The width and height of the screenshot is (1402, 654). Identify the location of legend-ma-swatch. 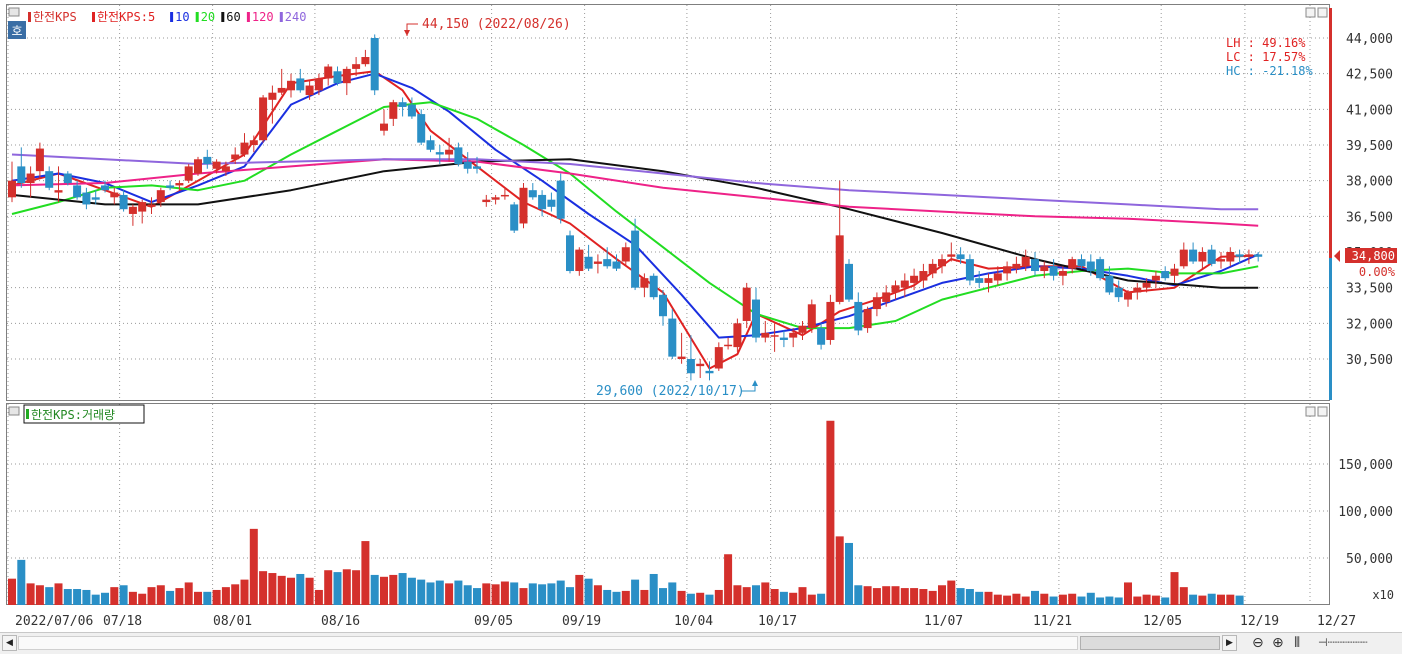
(93, 17).